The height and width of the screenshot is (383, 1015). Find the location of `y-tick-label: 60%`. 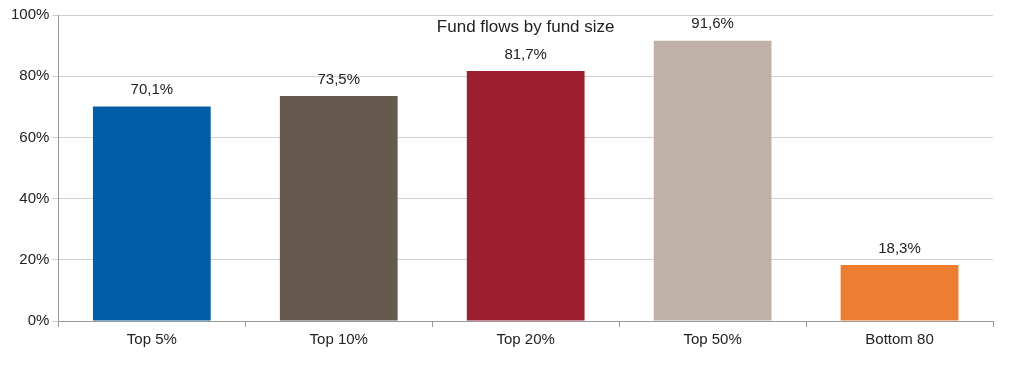

y-tick-label: 60% is located at coordinates (34, 136).